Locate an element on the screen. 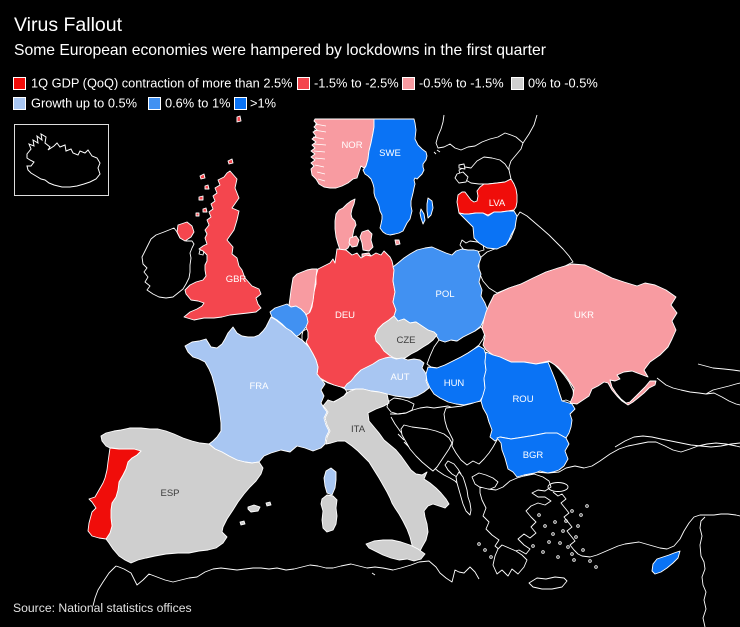 This screenshot has width=740, height=627. svg-text: FRA is located at coordinates (260, 386).